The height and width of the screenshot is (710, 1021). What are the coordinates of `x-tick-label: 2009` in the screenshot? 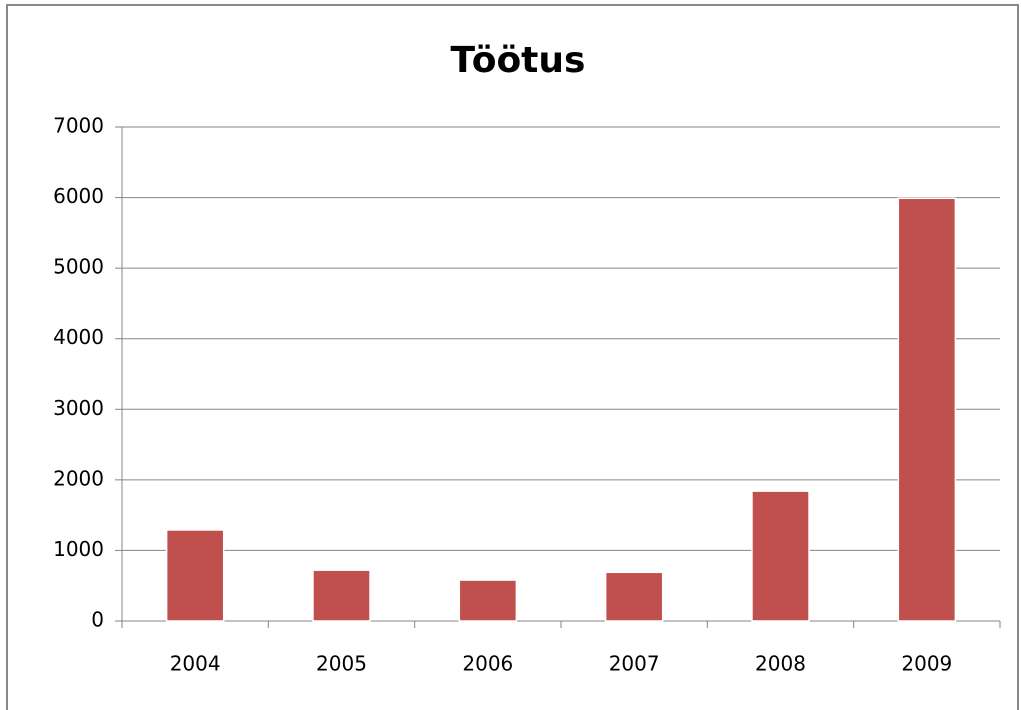 It's located at (926, 664).